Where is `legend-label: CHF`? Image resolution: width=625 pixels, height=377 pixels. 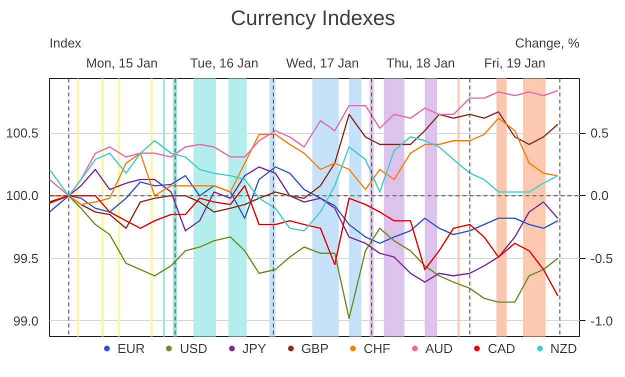 legend-label: CHF is located at coordinates (377, 348).